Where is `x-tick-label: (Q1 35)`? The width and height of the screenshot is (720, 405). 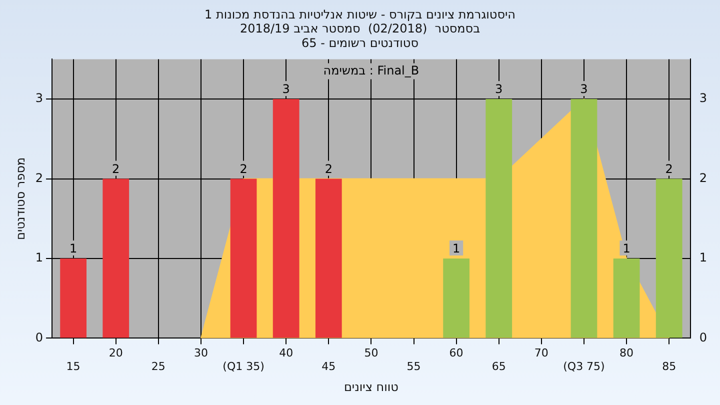
x-tick-label: (Q1 35) is located at coordinates (243, 366).